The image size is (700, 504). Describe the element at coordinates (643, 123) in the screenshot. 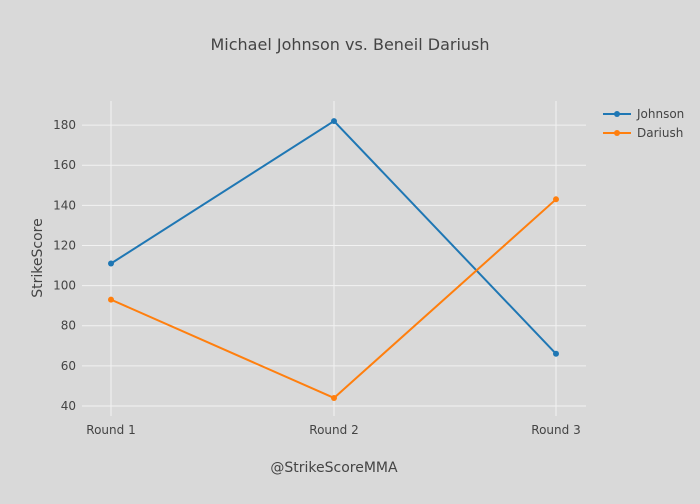

I see `legend: Johnson Dariush` at that location.